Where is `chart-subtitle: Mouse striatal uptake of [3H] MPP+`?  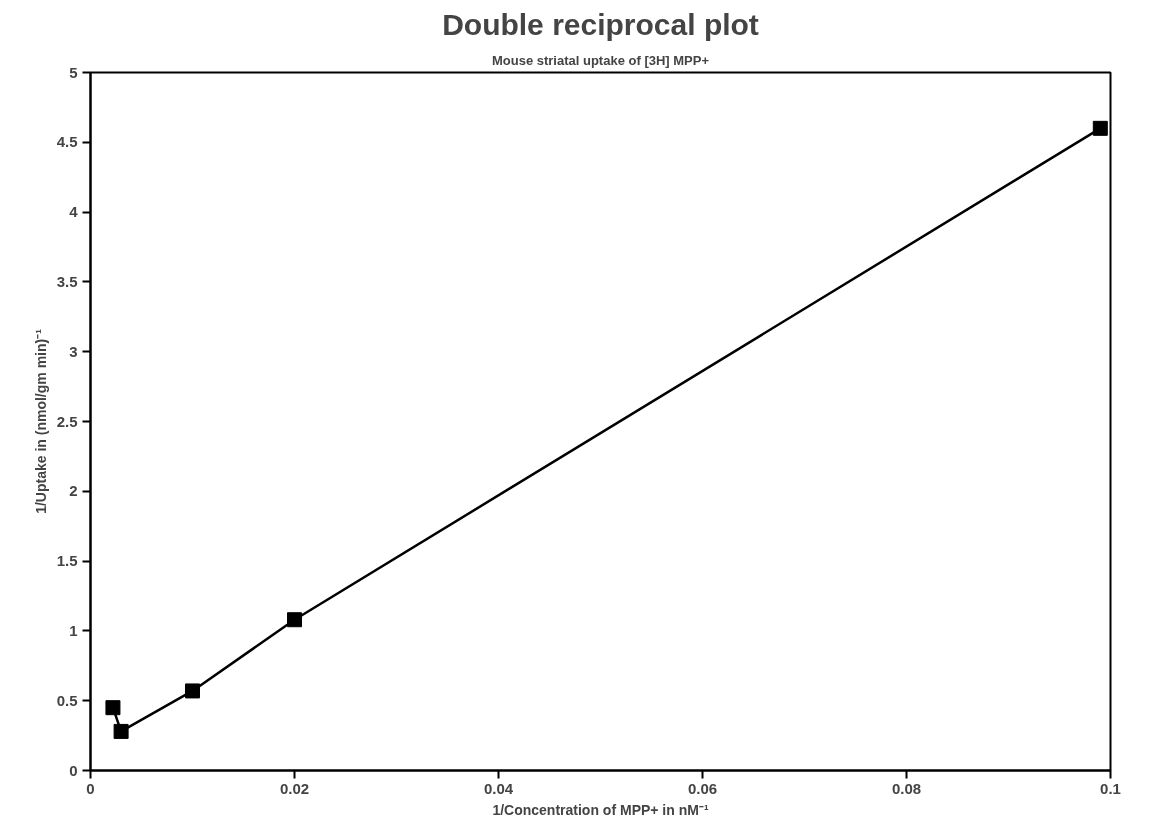
chart-subtitle: Mouse striatal uptake of [3H] MPP+ is located at coordinates (600, 60).